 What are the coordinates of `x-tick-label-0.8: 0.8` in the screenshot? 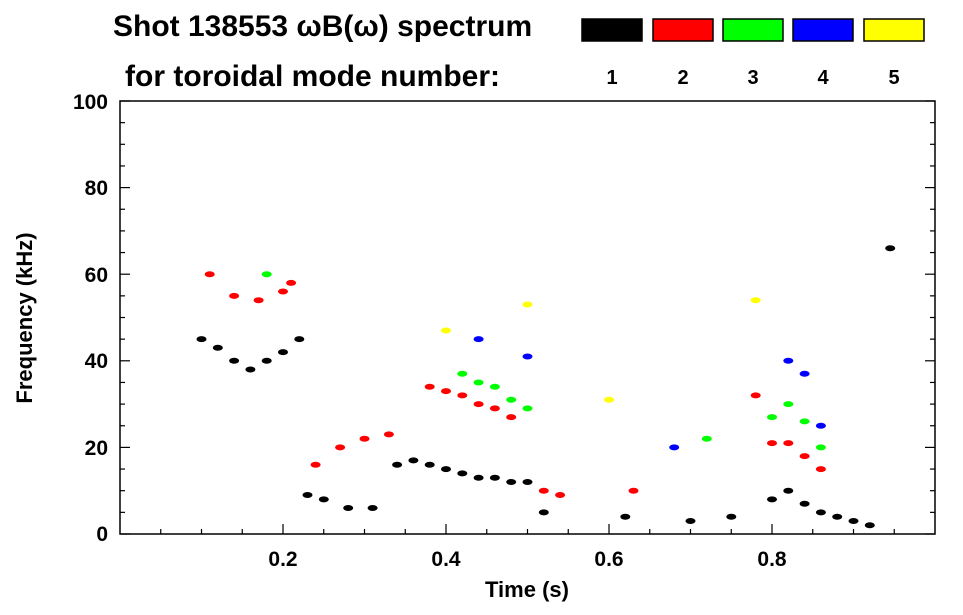 It's located at (772, 559).